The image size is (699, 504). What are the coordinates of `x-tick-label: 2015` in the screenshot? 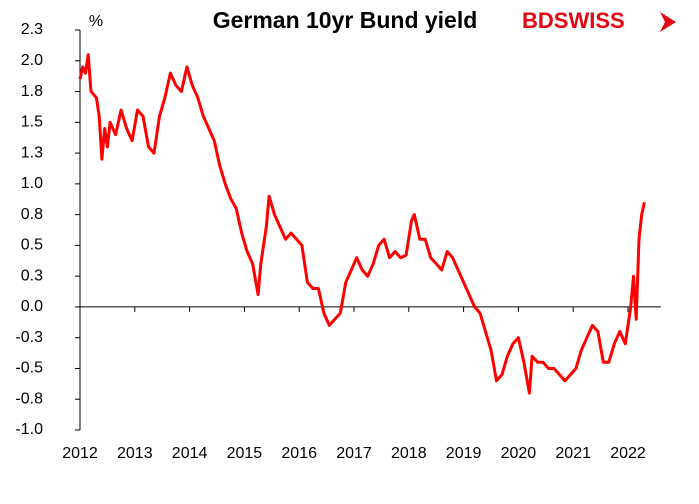 It's located at (245, 453).